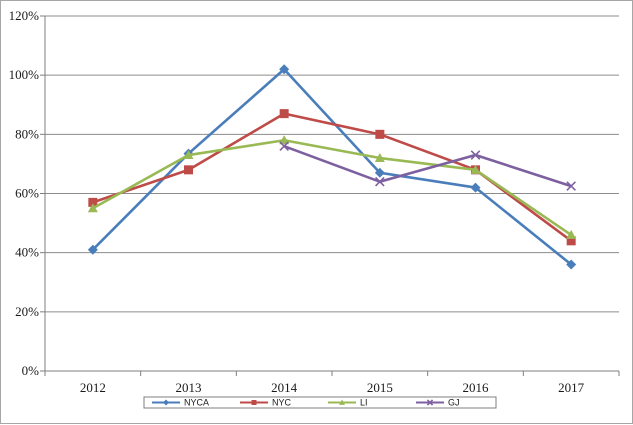 The width and height of the screenshot is (633, 425). I want to click on legend-item-nyc: NYC, so click(266, 403).